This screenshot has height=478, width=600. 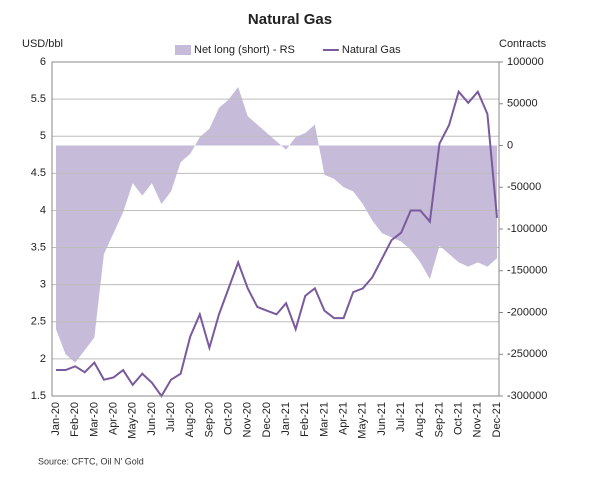 What do you see at coordinates (324, 419) in the screenshot?
I see `x-tick-label: Mar-21` at bounding box center [324, 419].